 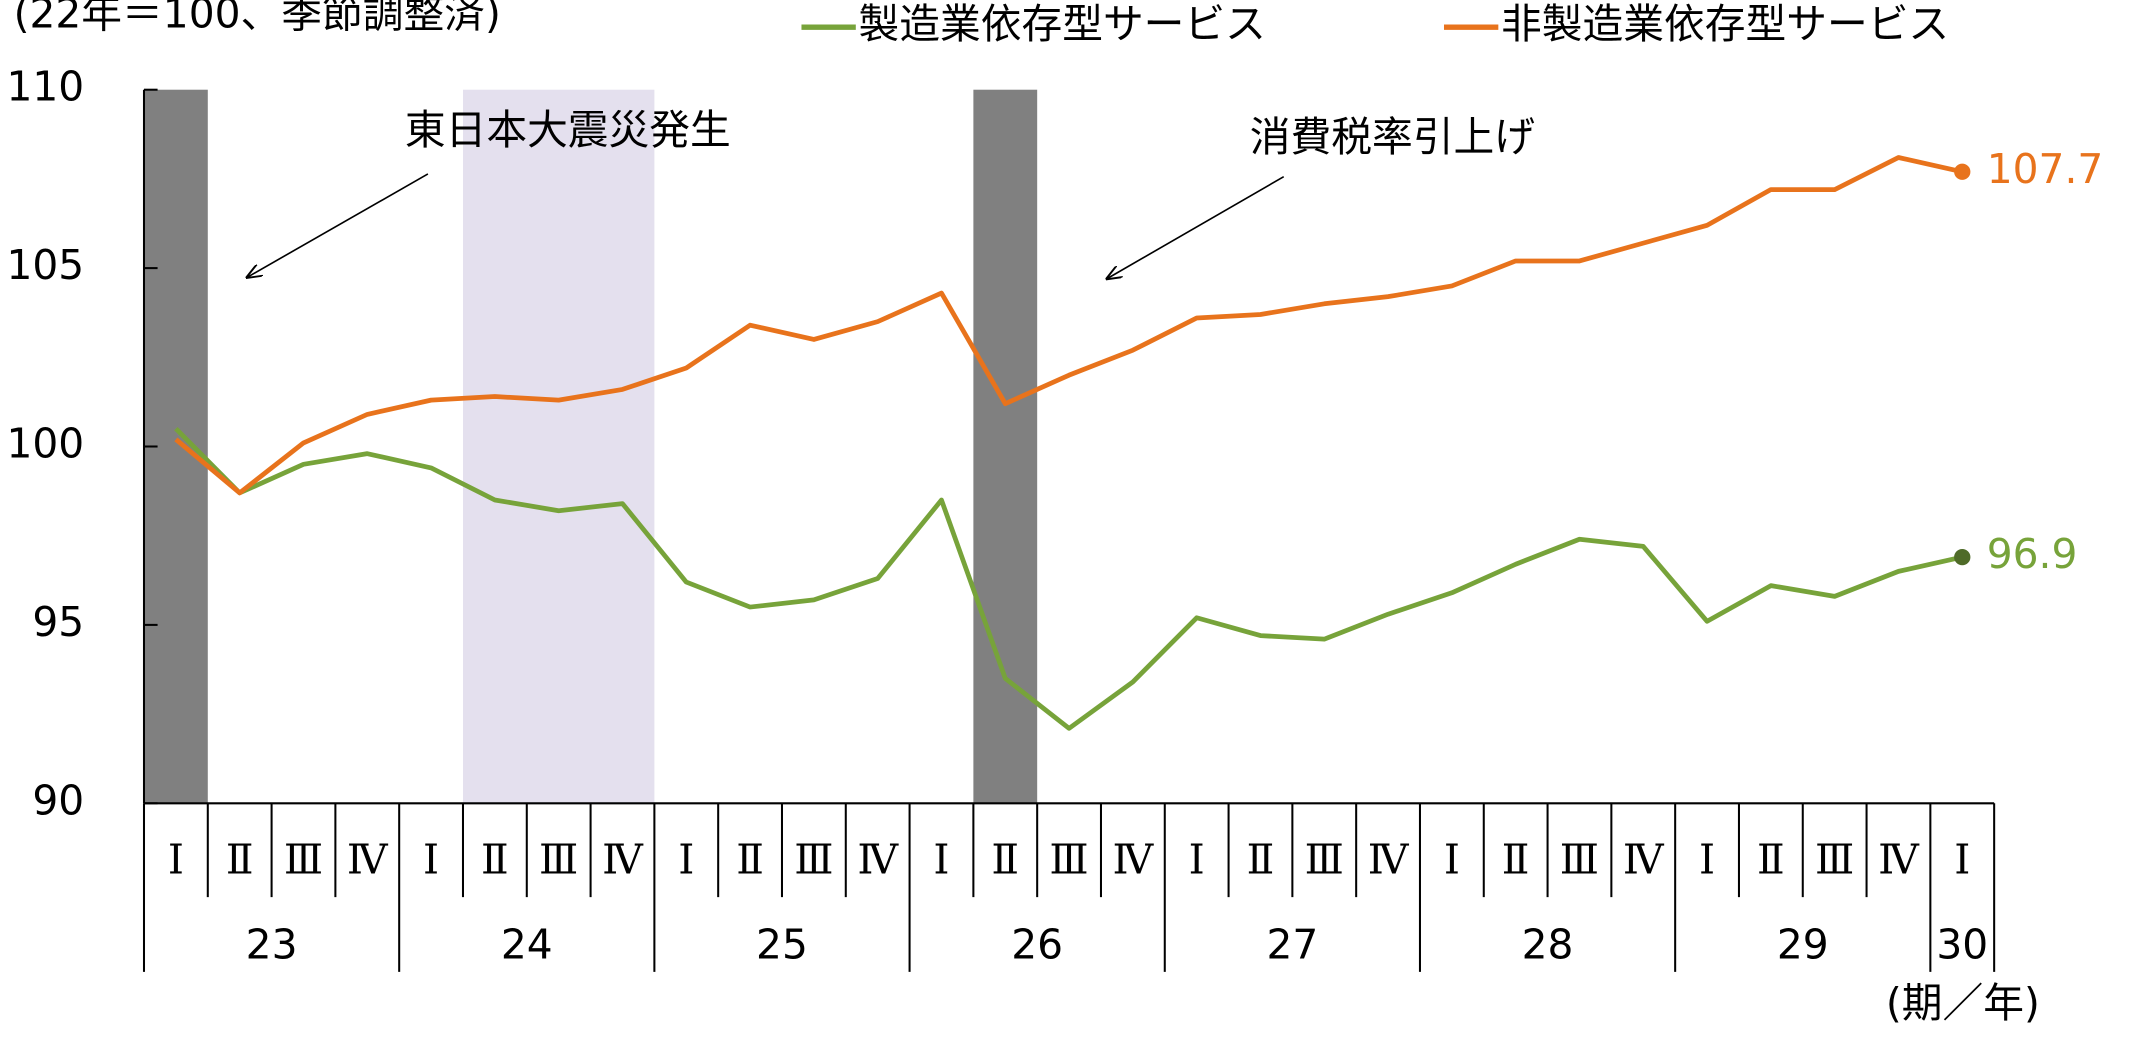 I want to click on y-tick-label: 110, so click(x=45, y=87).